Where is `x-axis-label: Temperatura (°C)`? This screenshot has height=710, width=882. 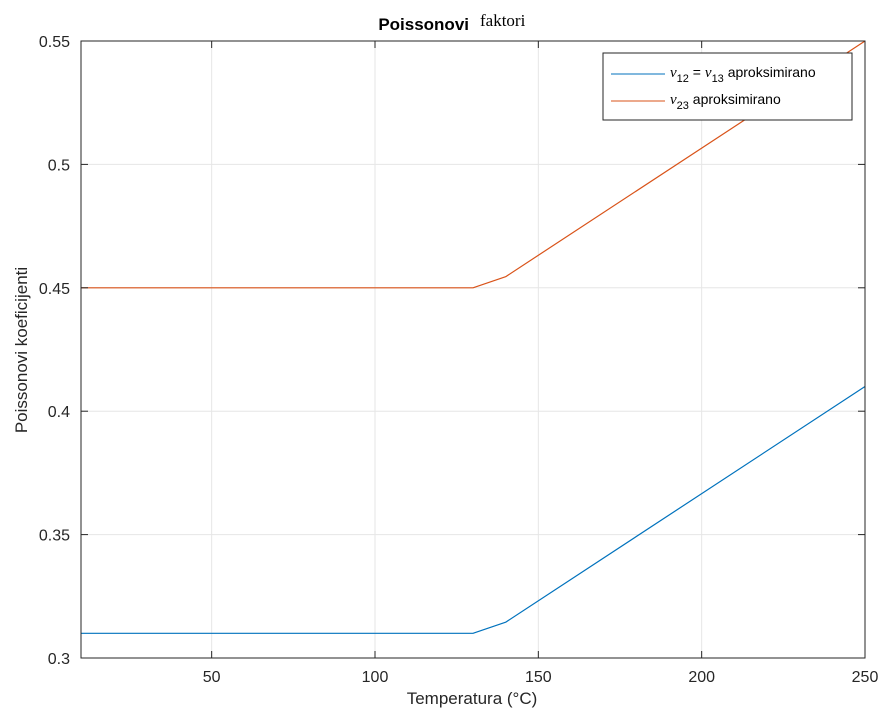 x-axis-label: Temperatura (°C) is located at coordinates (472, 698).